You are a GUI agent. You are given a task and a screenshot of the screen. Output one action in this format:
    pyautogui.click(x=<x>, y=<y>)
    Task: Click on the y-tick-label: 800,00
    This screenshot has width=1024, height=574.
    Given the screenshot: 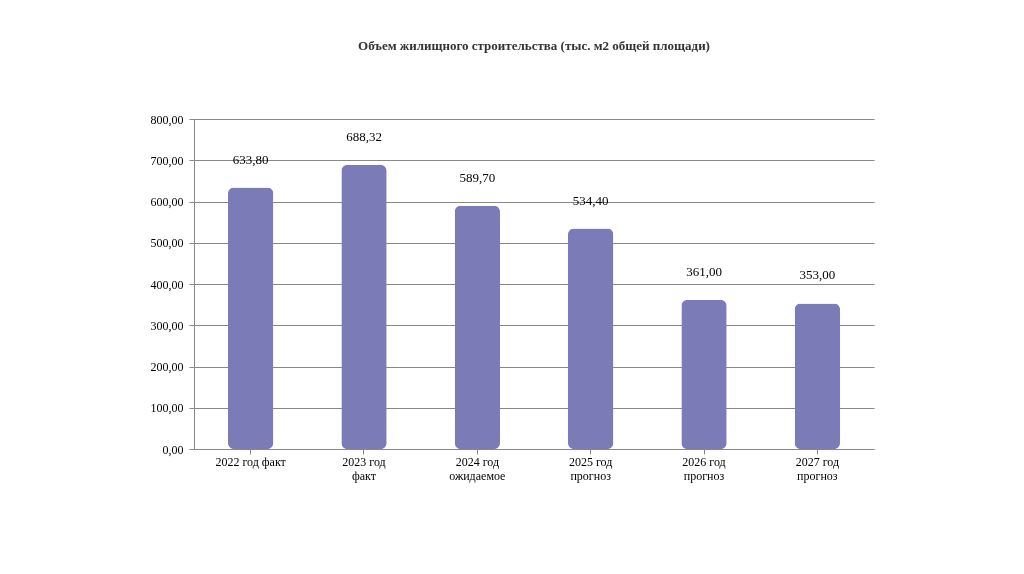 What is the action you would take?
    pyautogui.click(x=167, y=119)
    